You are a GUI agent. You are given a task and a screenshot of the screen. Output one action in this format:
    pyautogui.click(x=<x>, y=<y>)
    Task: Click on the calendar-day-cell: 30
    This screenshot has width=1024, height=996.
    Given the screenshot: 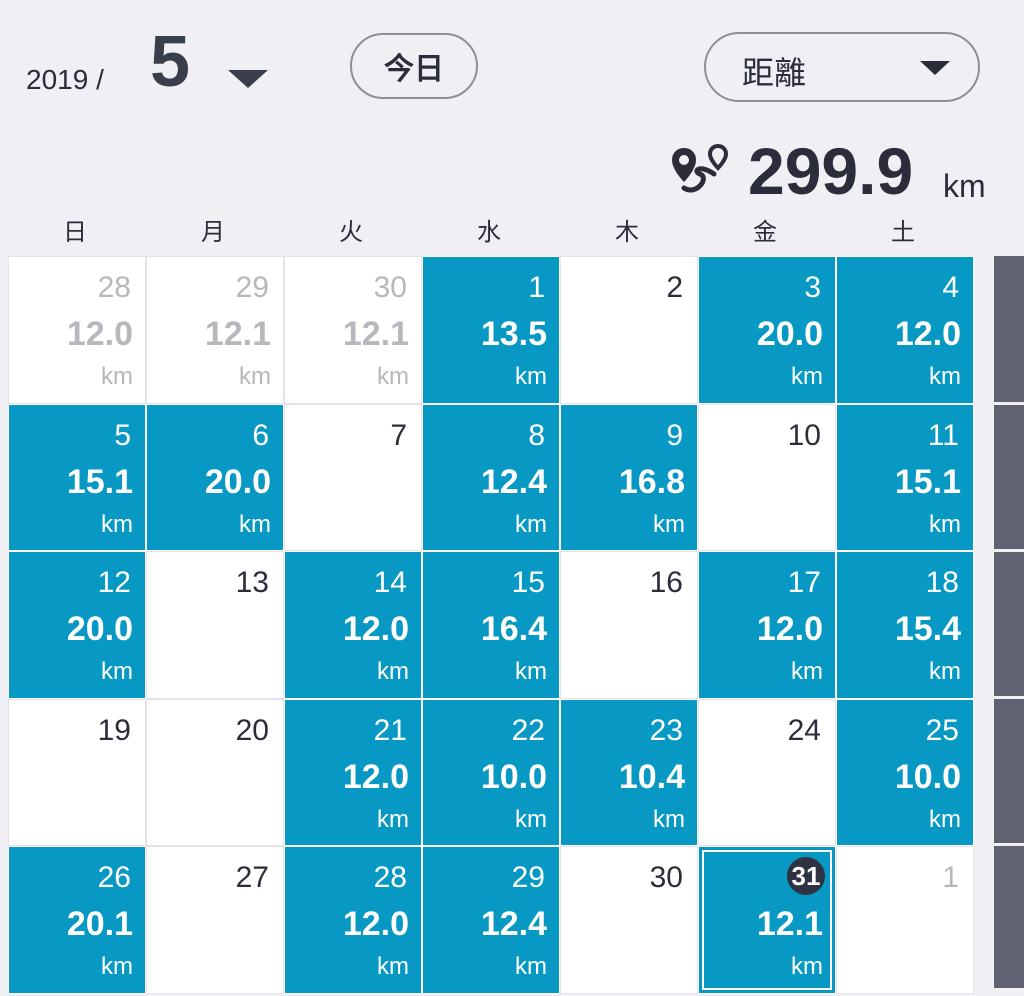 What is the action you would take?
    pyautogui.click(x=629, y=920)
    